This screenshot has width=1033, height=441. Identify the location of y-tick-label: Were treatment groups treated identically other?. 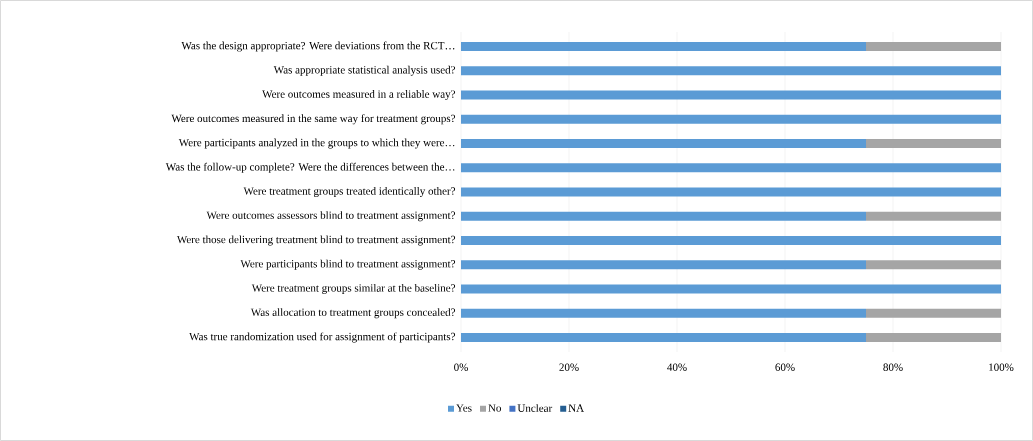
(349, 192).